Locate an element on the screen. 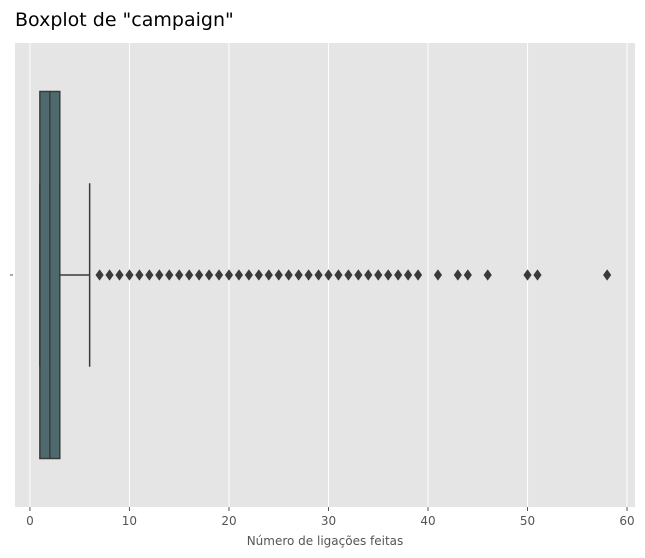  chart-title: Boxplot de "campaign" is located at coordinates (124, 20).